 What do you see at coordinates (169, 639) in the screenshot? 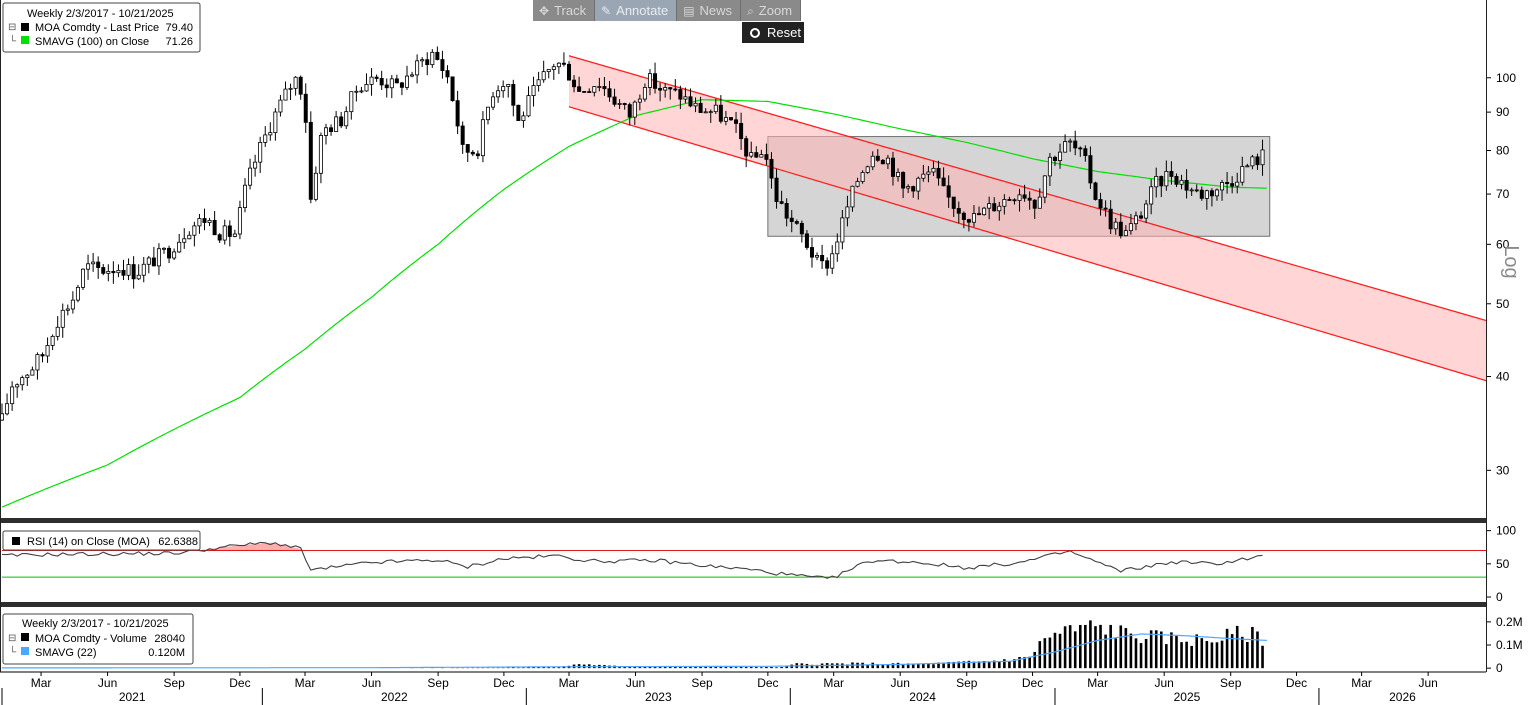
I see `legend-volume-value: 28040` at bounding box center [169, 639].